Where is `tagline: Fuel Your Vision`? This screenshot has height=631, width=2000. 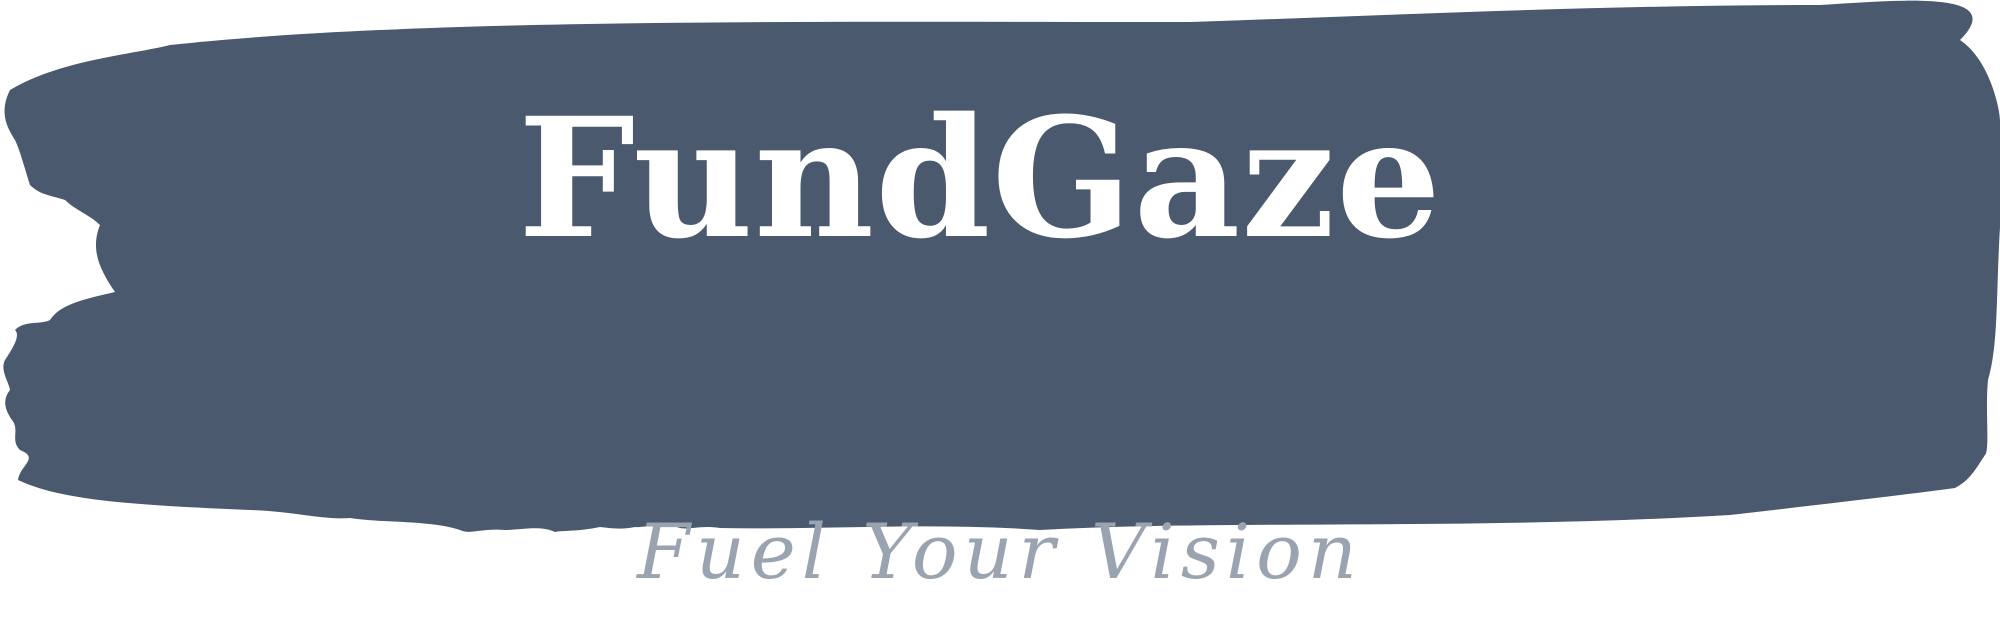
tagline: Fuel Your Vision is located at coordinates (1000, 551).